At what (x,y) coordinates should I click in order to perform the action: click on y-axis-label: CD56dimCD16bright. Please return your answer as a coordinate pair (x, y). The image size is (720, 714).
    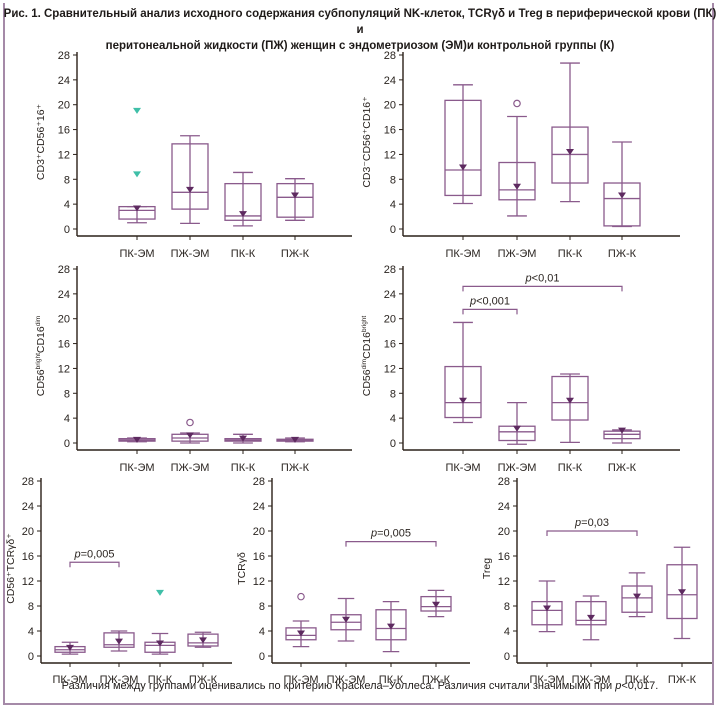
    Looking at the image, I should click on (367, 356).